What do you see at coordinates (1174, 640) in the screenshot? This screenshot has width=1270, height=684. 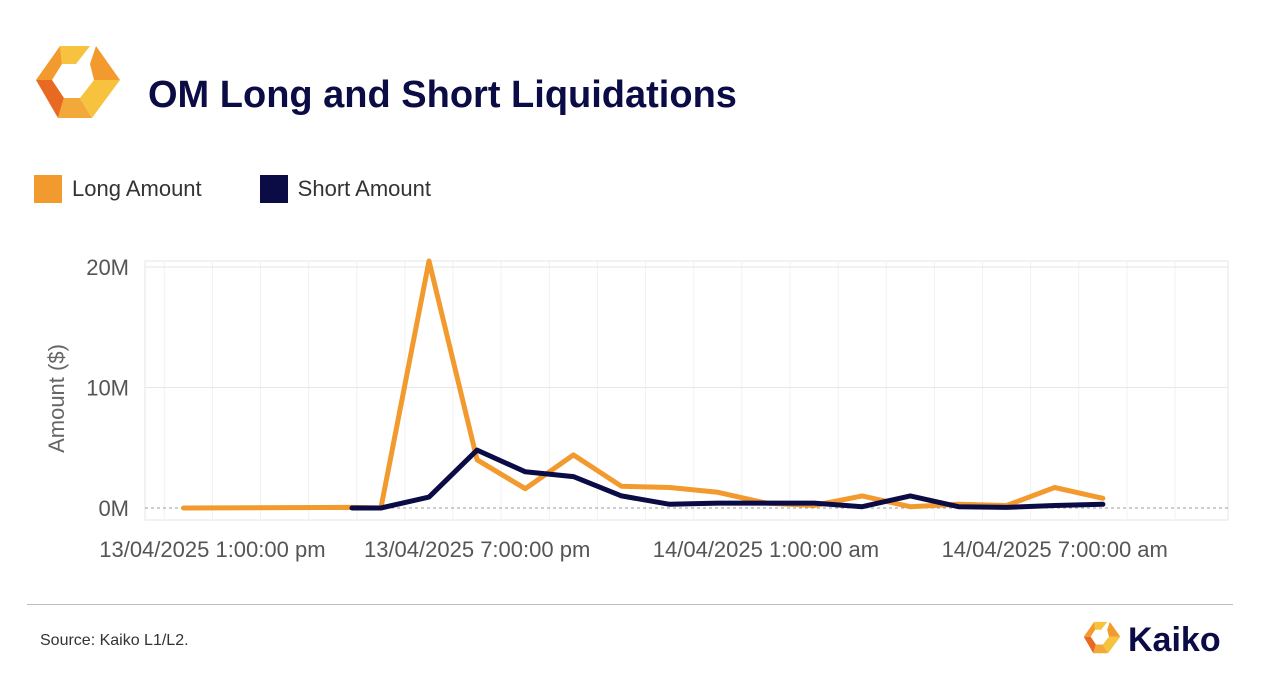 I see `brand-name: Kaiko` at bounding box center [1174, 640].